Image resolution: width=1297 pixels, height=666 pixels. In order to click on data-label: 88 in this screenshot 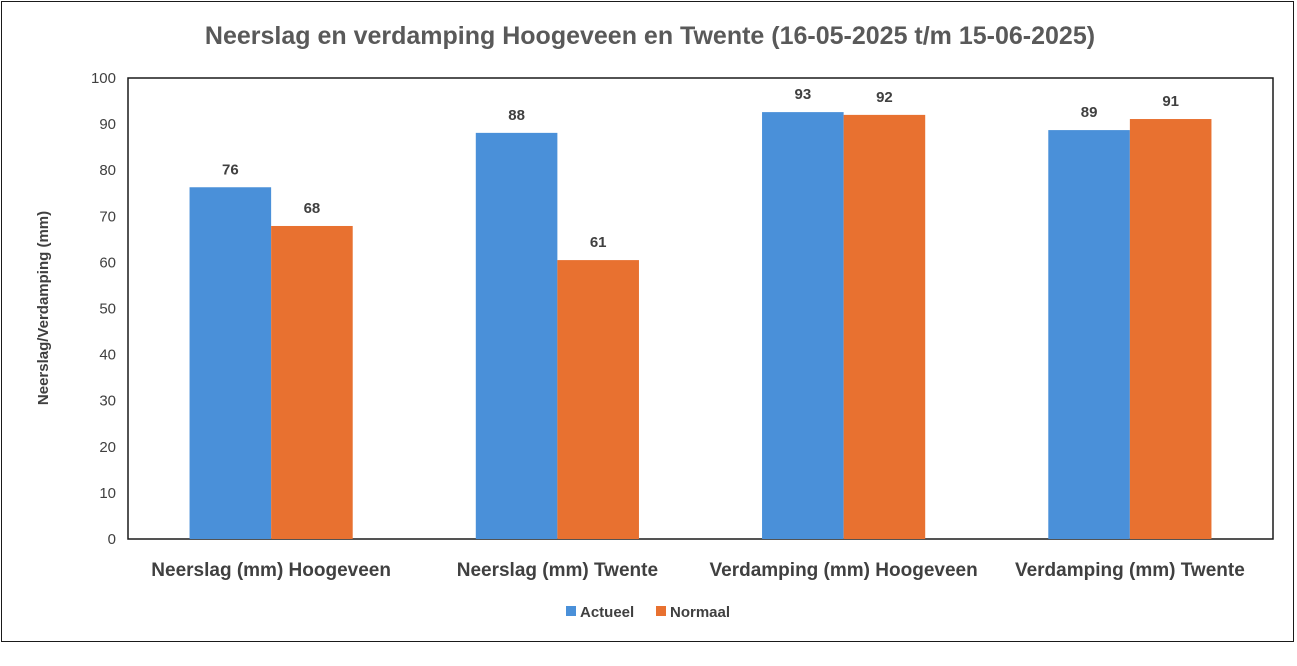, I will do `click(516, 115)`.